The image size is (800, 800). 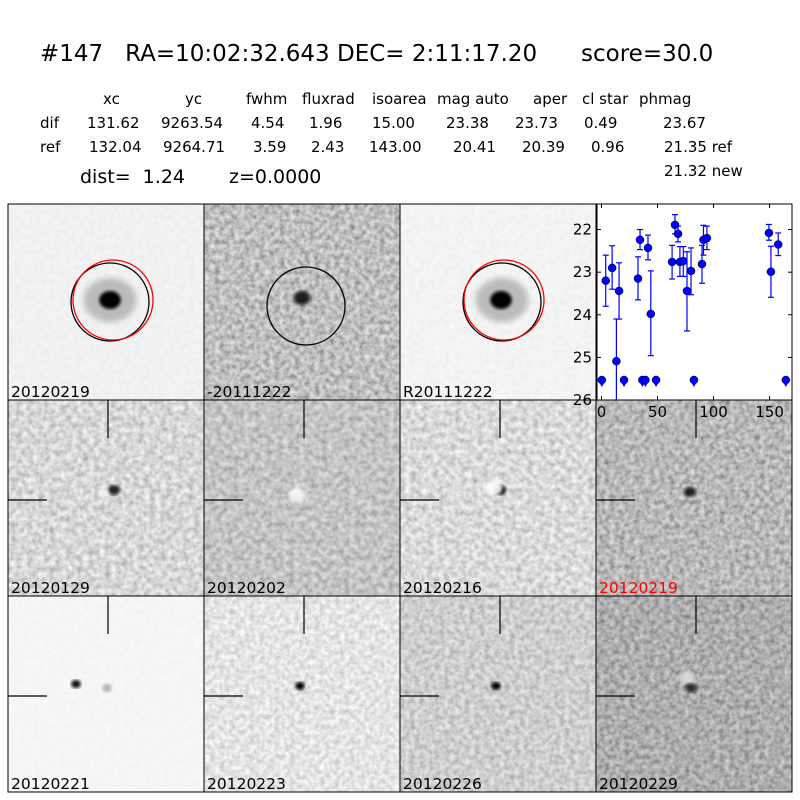 I want to click on cell-yc: 9264.71, so click(x=194, y=147).